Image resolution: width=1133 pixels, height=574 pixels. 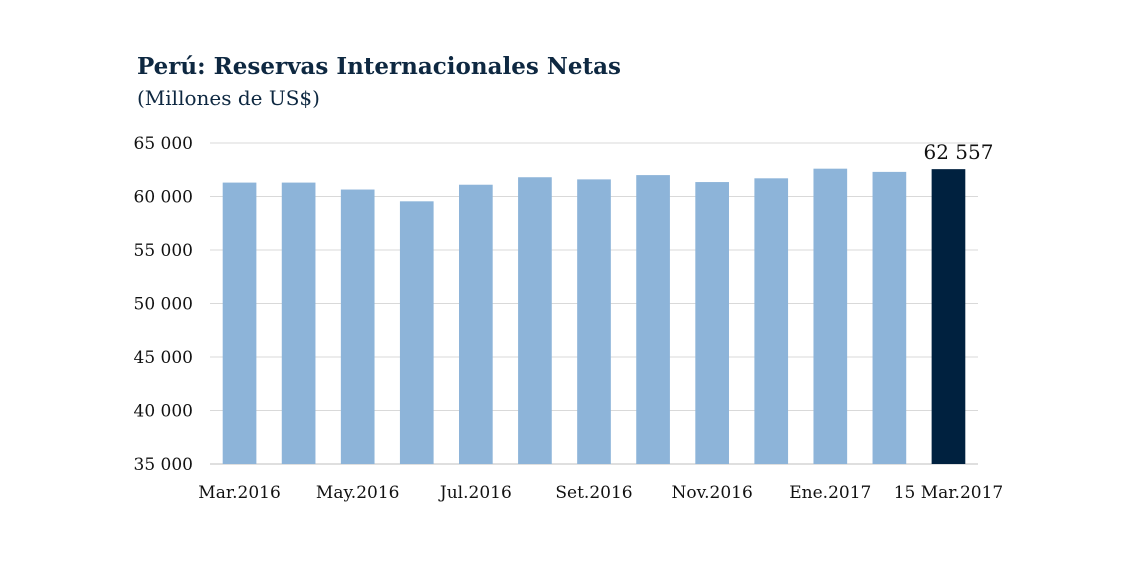 I want to click on x-tick-label: Jul.2016, so click(x=475, y=493).